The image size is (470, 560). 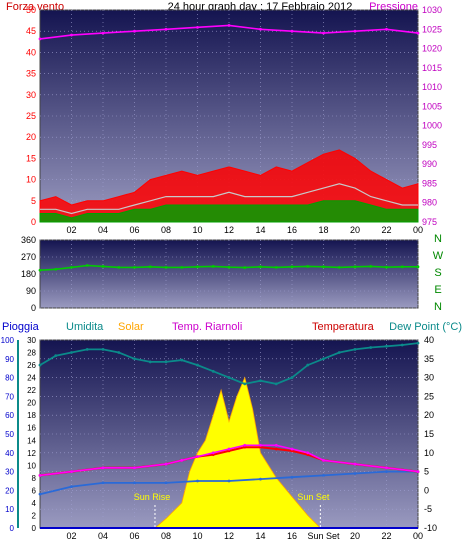 What do you see at coordinates (343, 327) in the screenshot?
I see `temperature-label: Temperatura` at bounding box center [343, 327].